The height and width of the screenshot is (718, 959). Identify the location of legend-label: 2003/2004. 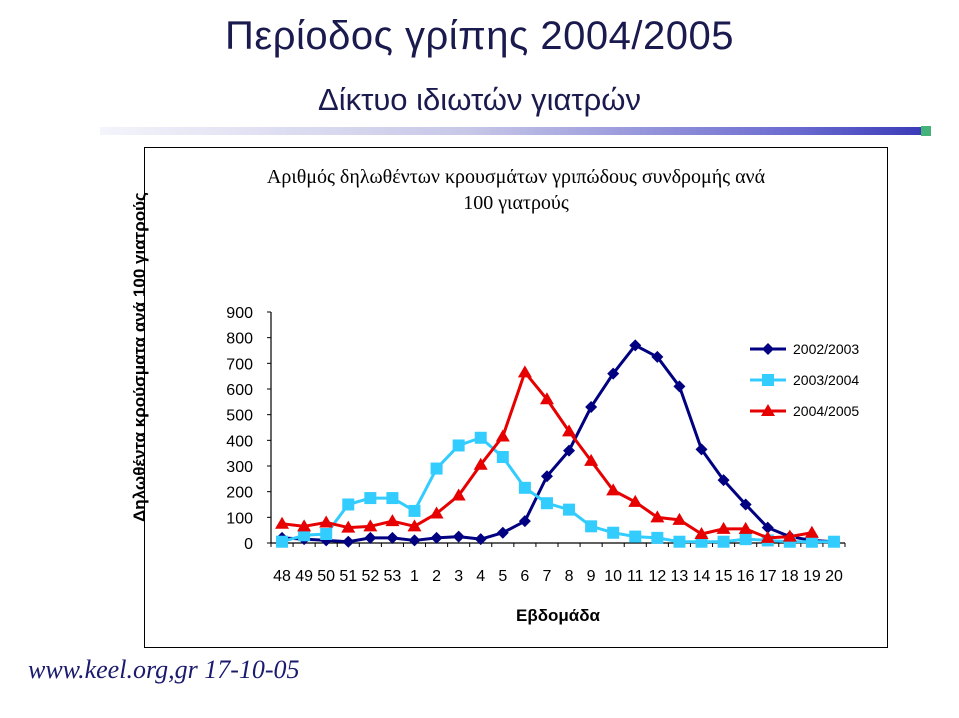
(826, 380).